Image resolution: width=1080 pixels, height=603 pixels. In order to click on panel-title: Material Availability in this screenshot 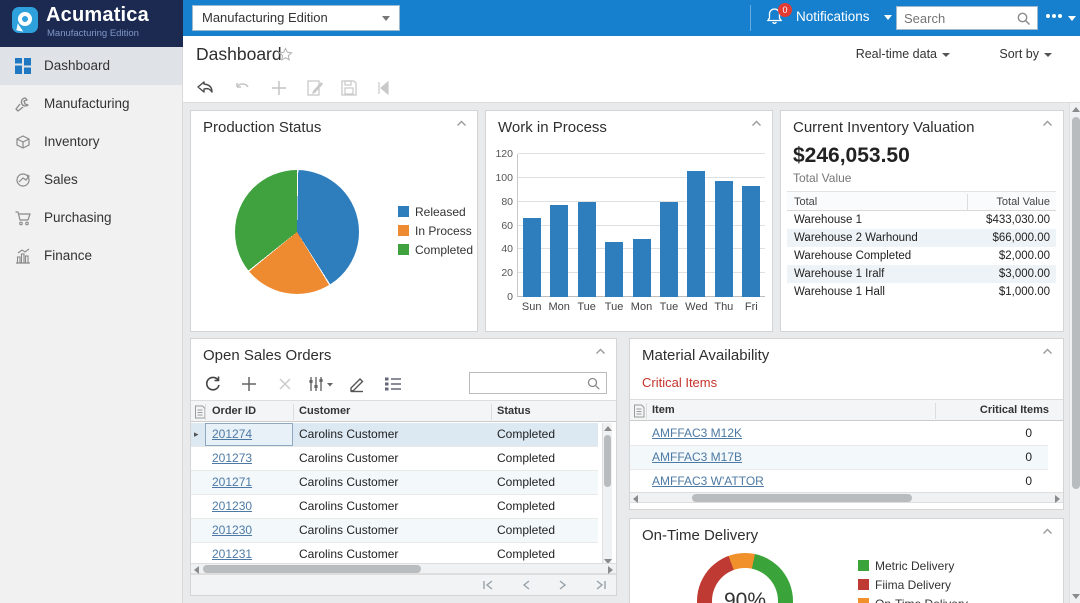, I will do `click(706, 355)`.